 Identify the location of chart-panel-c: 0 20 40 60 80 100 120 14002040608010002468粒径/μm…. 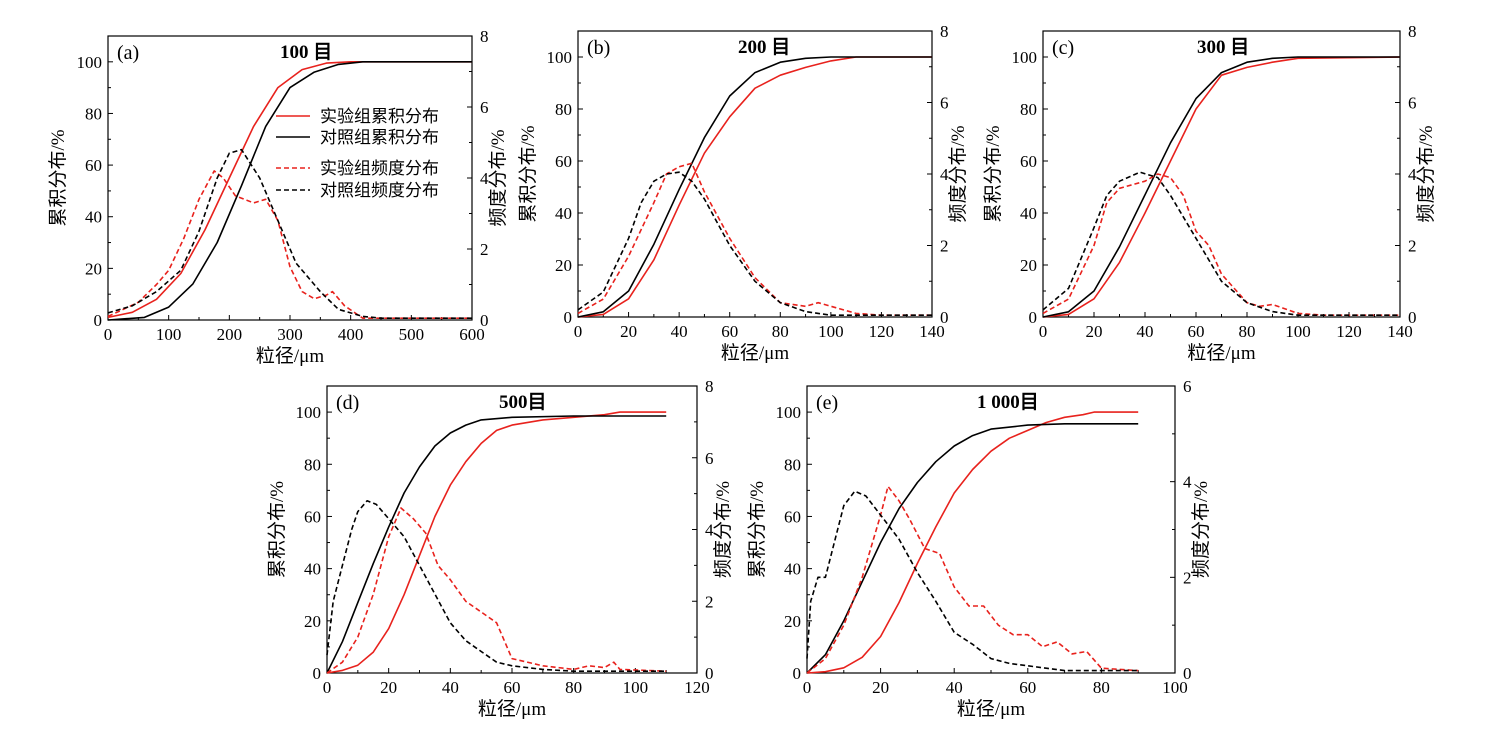
(1209, 193).